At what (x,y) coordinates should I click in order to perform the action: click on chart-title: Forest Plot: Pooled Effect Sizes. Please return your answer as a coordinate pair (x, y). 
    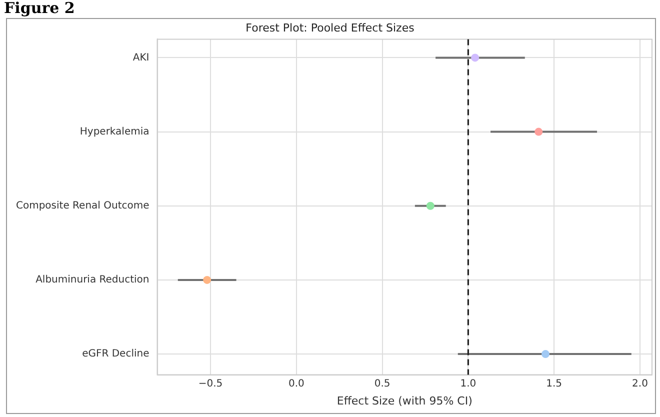
    Looking at the image, I should click on (330, 27).